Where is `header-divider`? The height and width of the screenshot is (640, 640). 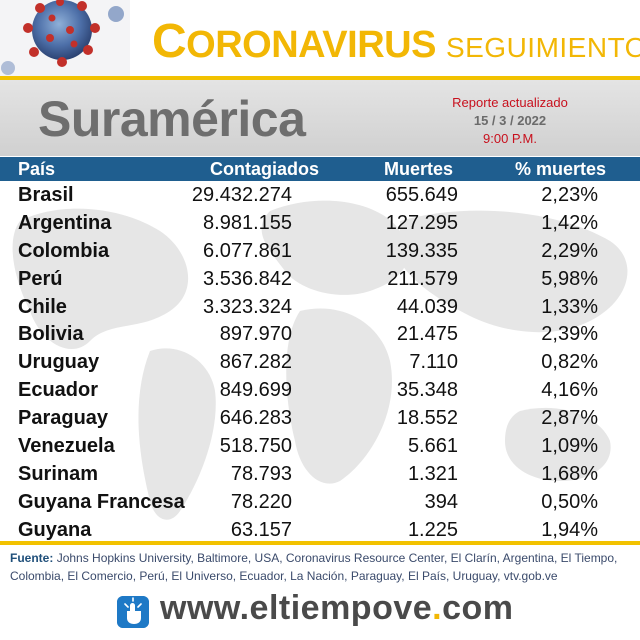 header-divider is located at coordinates (320, 78).